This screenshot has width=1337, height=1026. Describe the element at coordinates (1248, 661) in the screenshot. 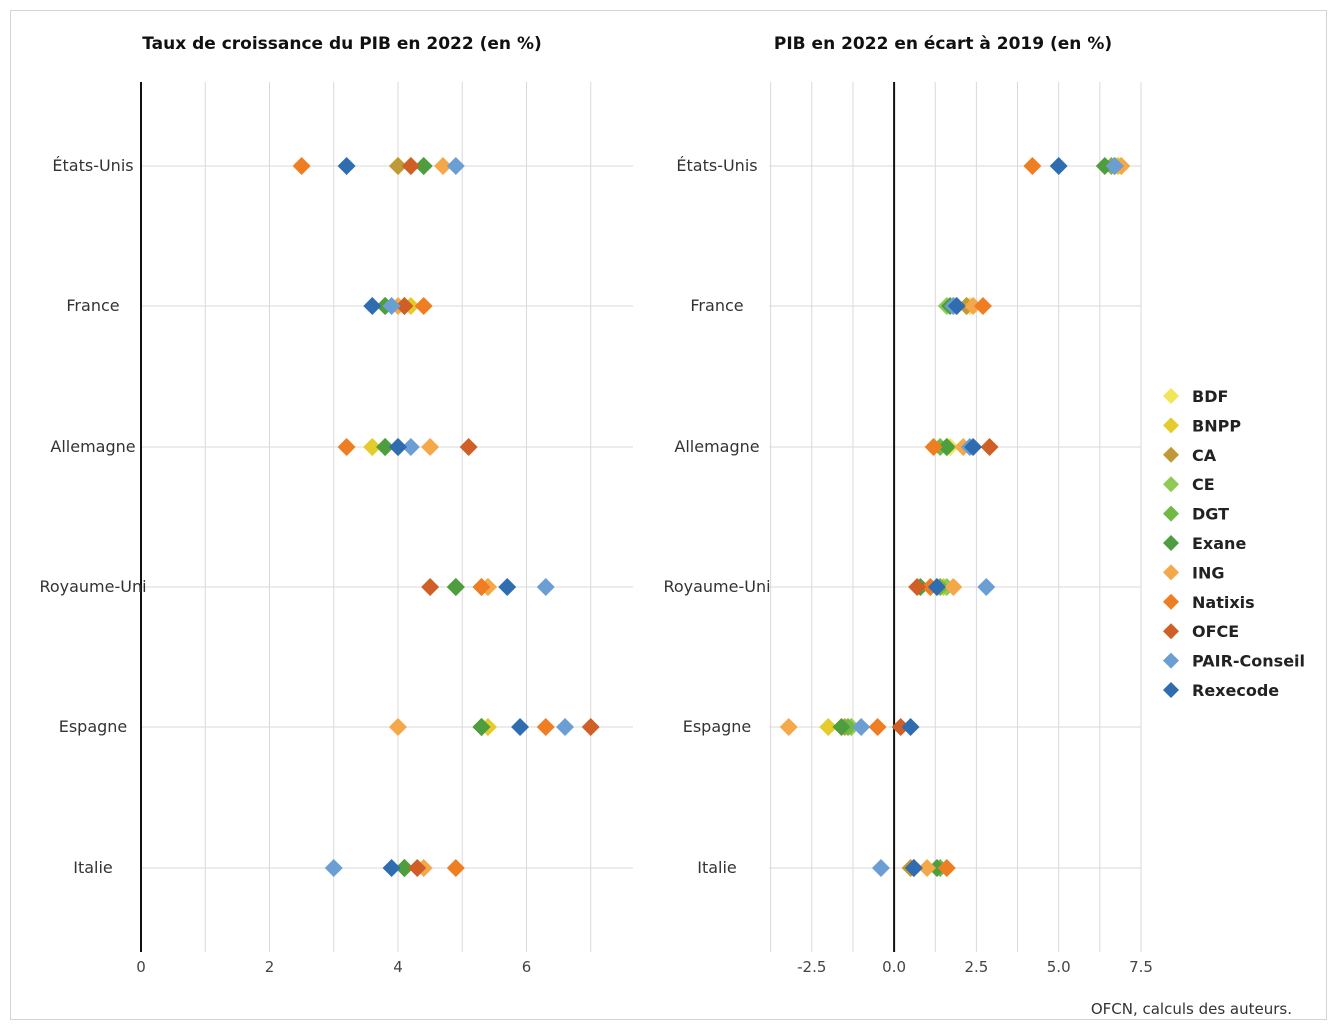

I see `legend-label-pair-conseil: PAIR-Conseil` at that location.